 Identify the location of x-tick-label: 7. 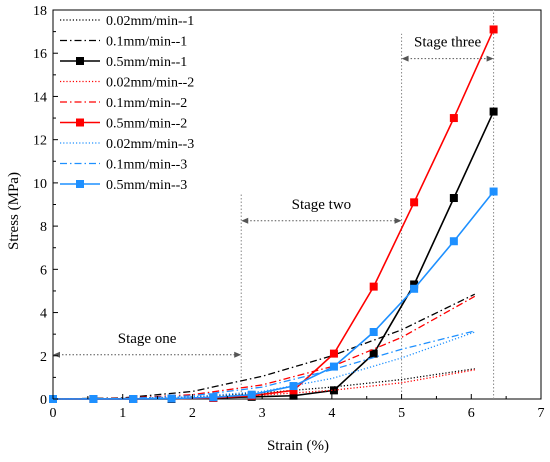
(541, 413).